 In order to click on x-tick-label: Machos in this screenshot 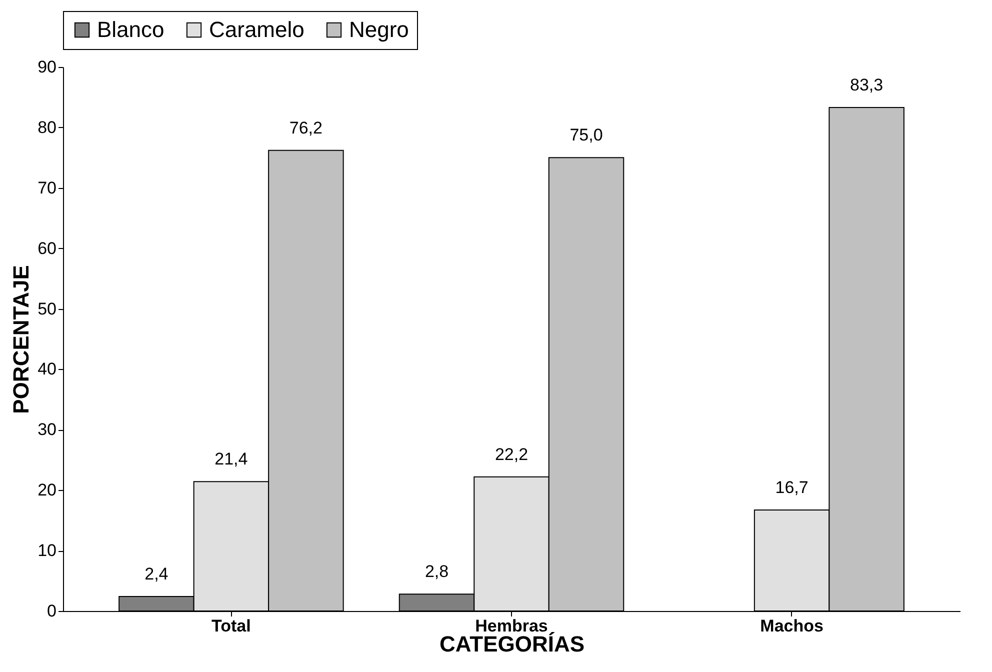, I will do `click(792, 626)`.